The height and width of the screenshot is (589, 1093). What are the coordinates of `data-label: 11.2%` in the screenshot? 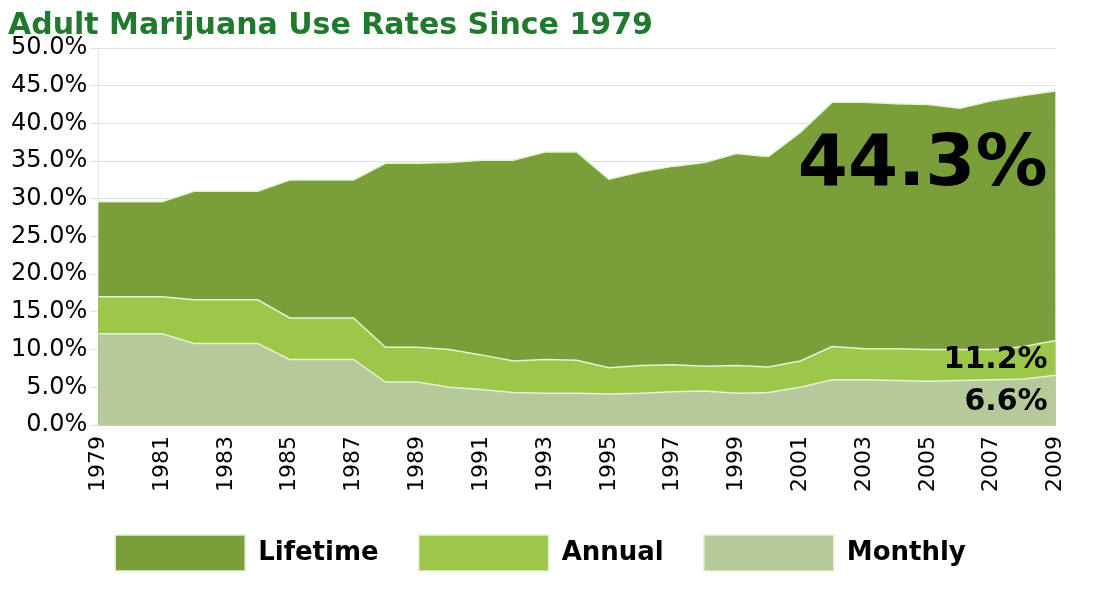 It's located at (995, 357).